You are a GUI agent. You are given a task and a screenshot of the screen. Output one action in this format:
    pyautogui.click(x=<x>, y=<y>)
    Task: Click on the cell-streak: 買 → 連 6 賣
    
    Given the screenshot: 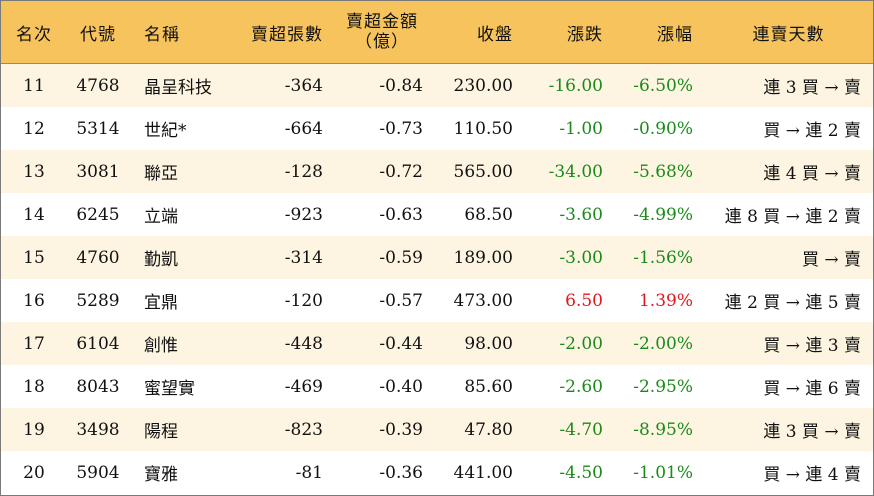 What is the action you would take?
    pyautogui.click(x=812, y=389)
    